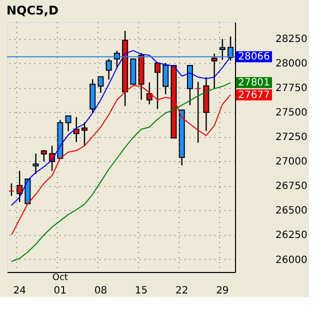 The image size is (336, 320). I want to click on y-tick-label: 26000, so click(292, 260).